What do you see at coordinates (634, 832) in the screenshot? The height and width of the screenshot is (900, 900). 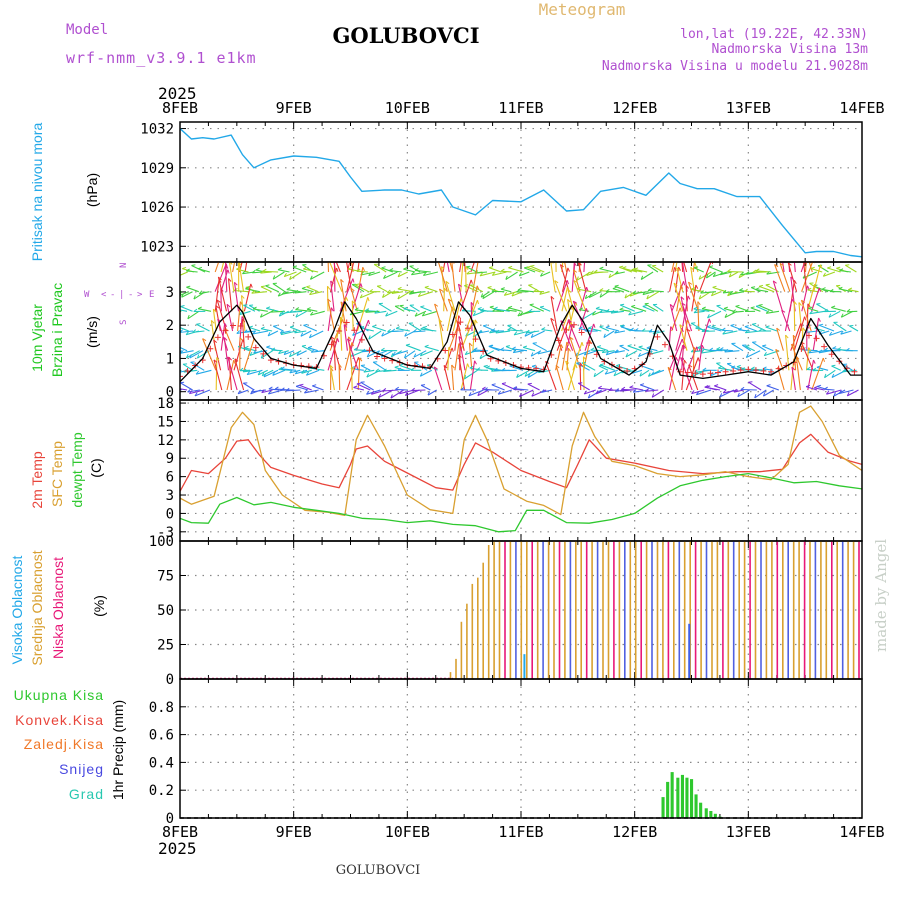 I see `time-tick-bottom-12feb: 12FEB` at bounding box center [634, 832].